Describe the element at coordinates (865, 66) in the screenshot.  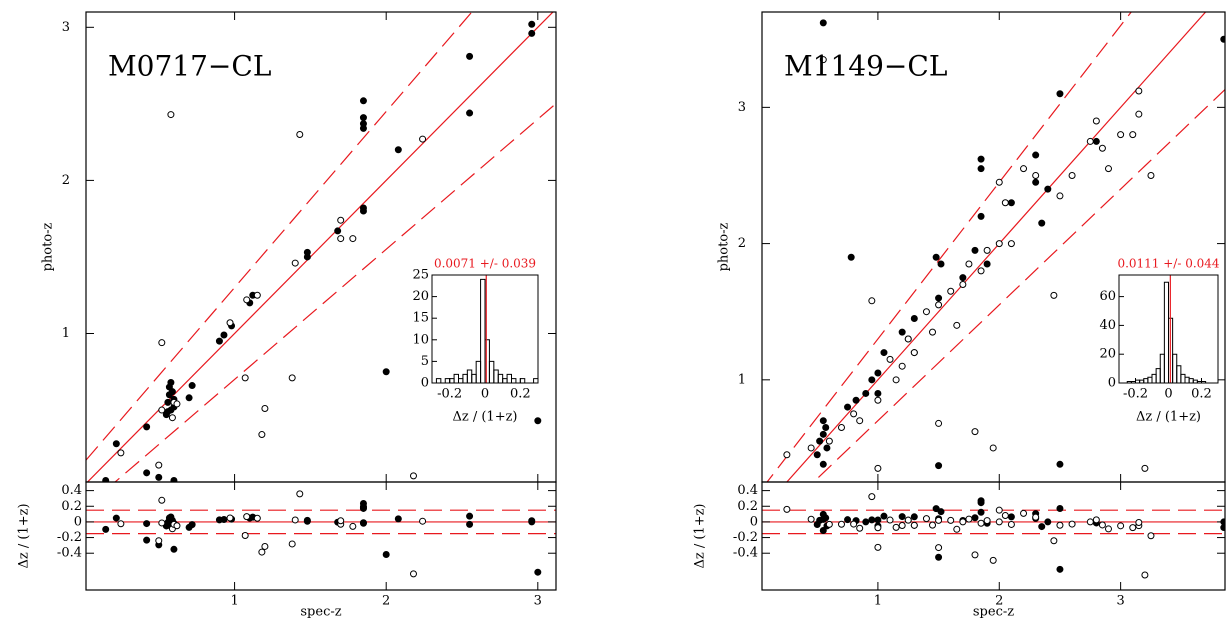
I see `cluster-label: M1149−CL` at that location.